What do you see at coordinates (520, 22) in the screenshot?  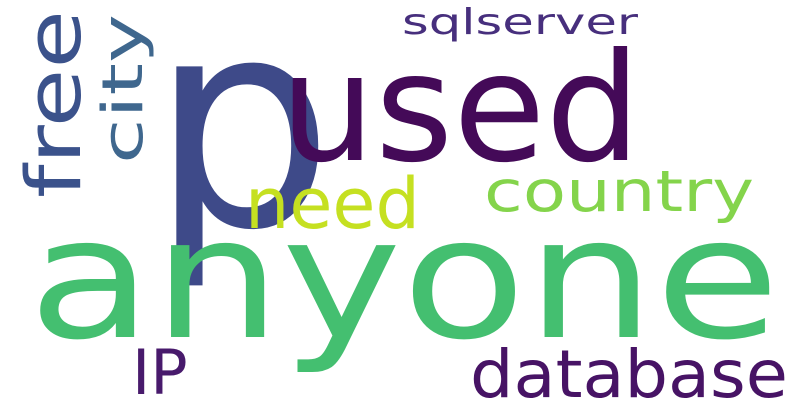 I see `word-sqlserver: sqlserver` at bounding box center [520, 22].